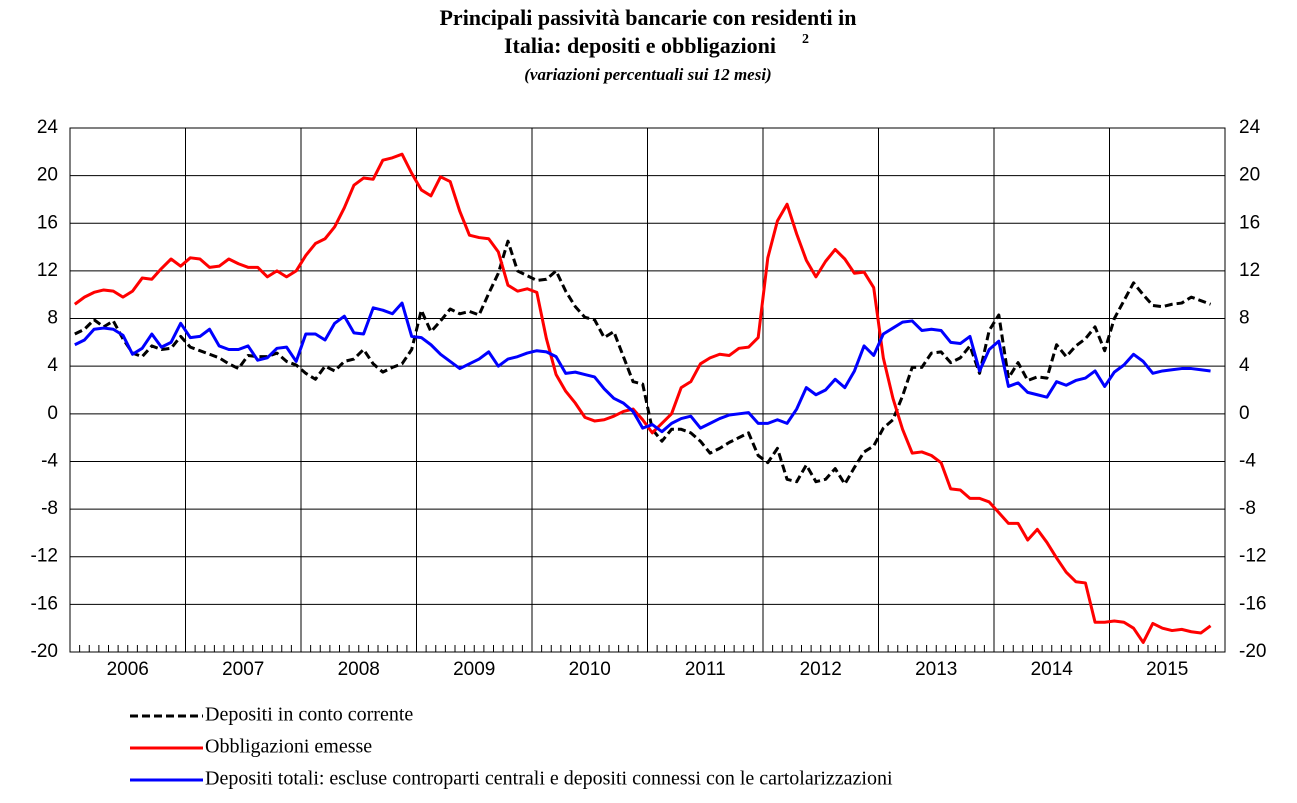 Image resolution: width=1297 pixels, height=803 pixels. I want to click on y2-tick-label: 0, so click(1244, 413).